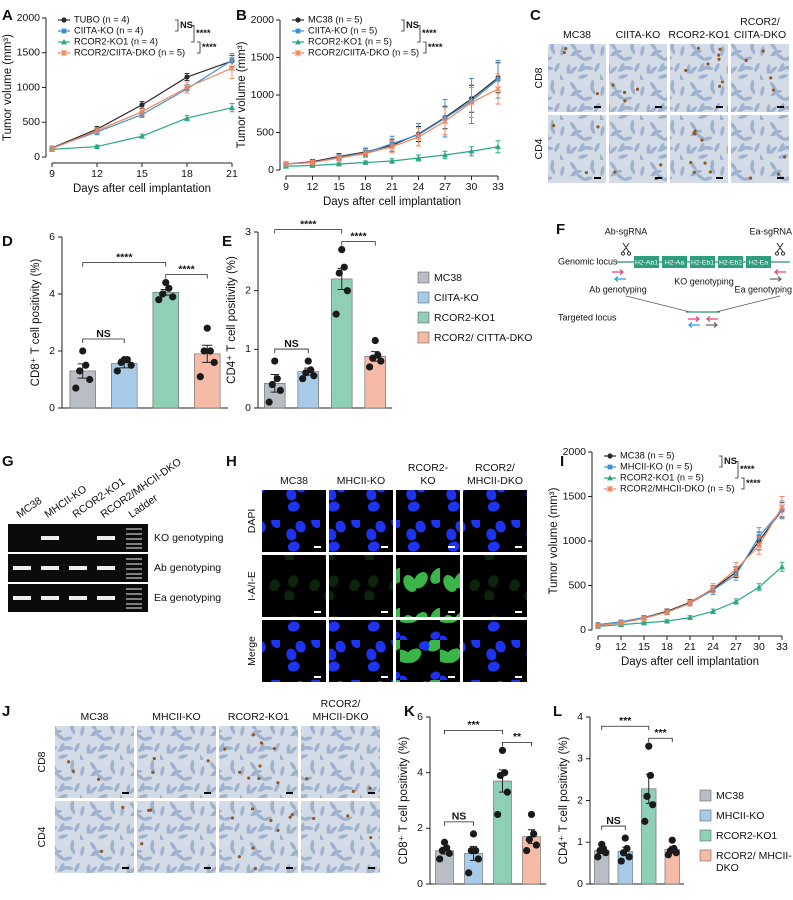 The image size is (793, 900). Describe the element at coordinates (231, 461) in the screenshot. I see `panel-label: H` at that location.